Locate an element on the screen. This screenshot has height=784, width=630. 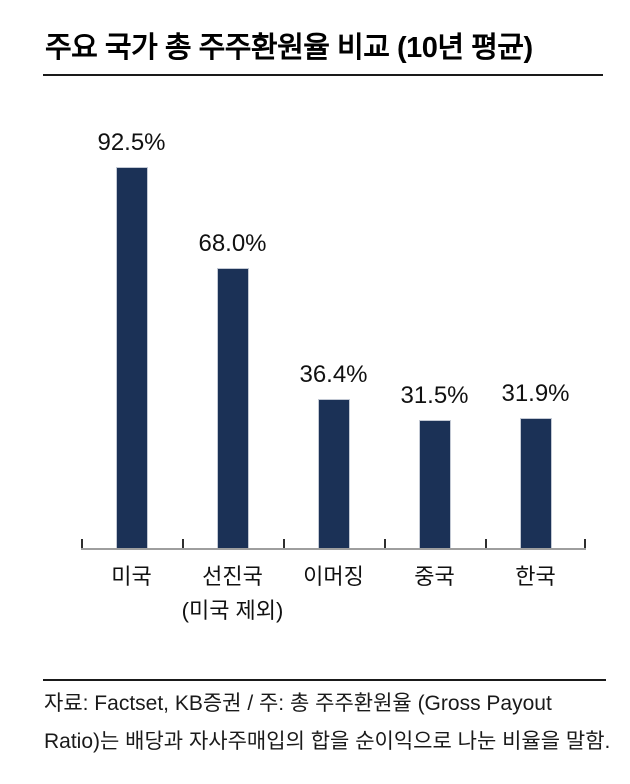
category-label-emerging: 이머징 is located at coordinates (333, 577).